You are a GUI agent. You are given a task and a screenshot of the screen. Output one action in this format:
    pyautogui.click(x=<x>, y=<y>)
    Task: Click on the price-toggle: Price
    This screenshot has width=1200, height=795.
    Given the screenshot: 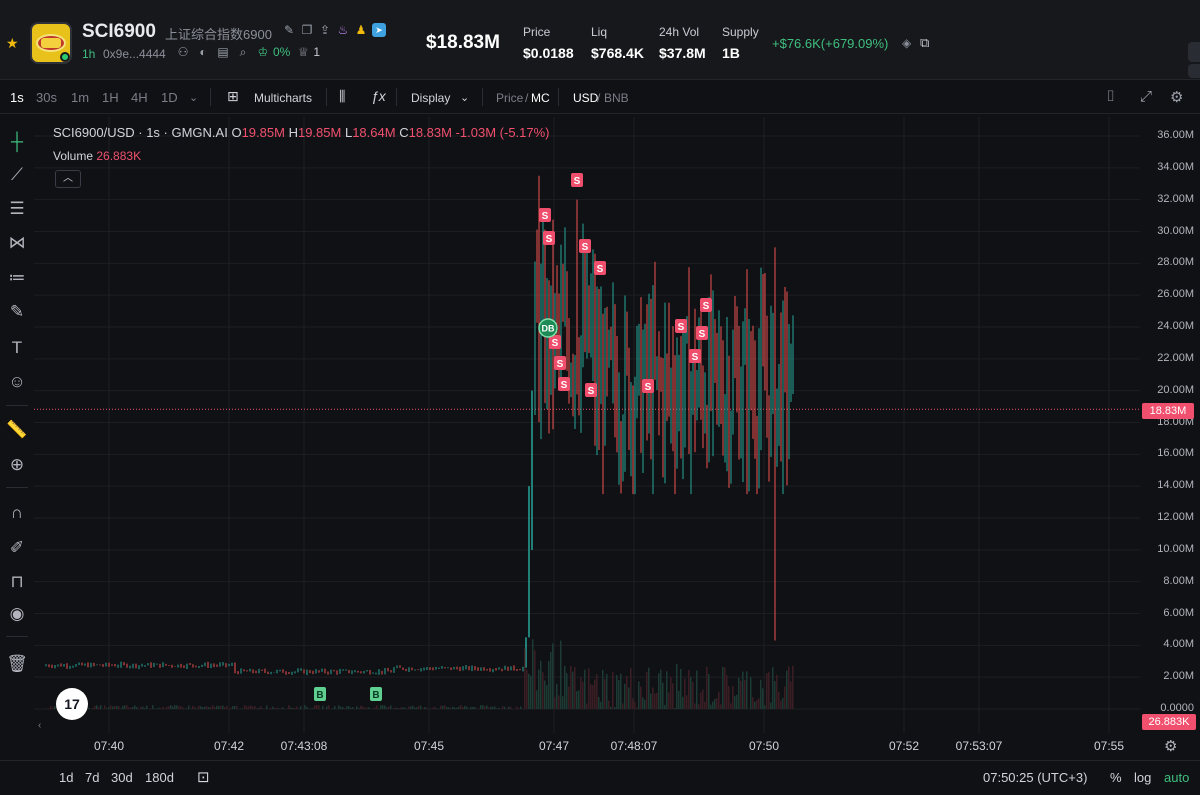 What is the action you would take?
    pyautogui.click(x=510, y=98)
    